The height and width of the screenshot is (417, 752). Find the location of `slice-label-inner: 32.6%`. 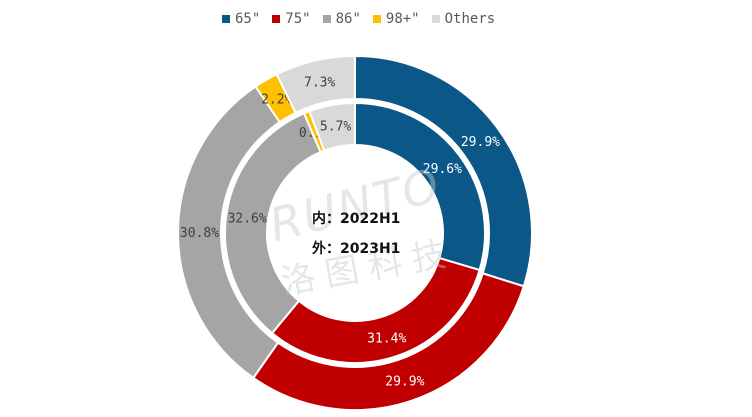

slice-label-inner: 32.6% is located at coordinates (247, 218).